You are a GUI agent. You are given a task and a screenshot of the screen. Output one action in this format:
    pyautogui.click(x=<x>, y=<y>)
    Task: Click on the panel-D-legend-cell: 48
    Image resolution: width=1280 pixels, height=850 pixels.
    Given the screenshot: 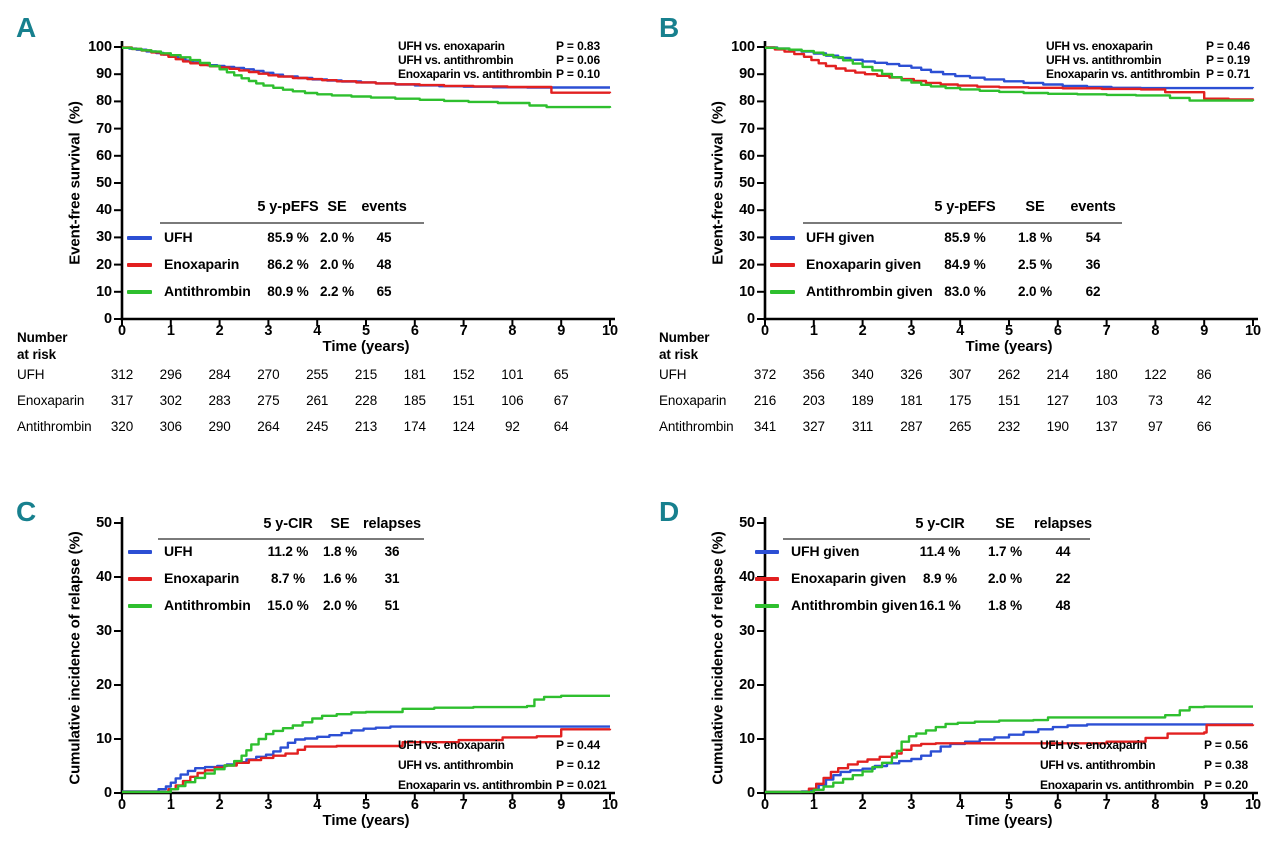 What is the action you would take?
    pyautogui.click(x=1063, y=605)
    